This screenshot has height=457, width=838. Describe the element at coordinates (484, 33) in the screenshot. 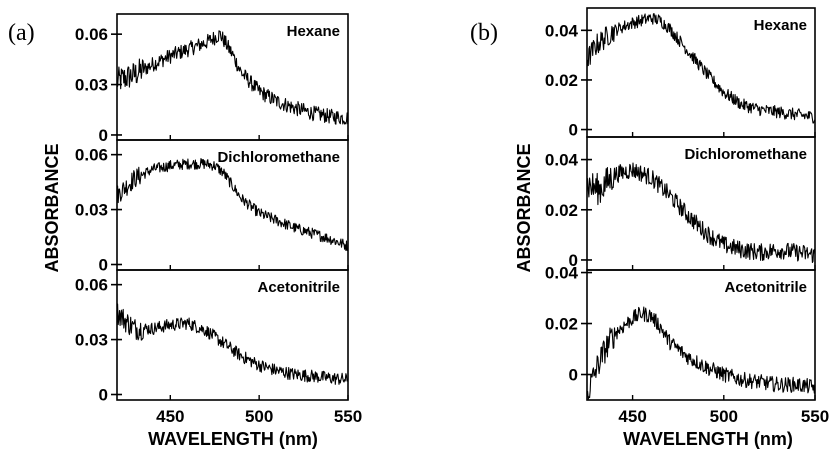

I see `panel-label: (b)` at that location.